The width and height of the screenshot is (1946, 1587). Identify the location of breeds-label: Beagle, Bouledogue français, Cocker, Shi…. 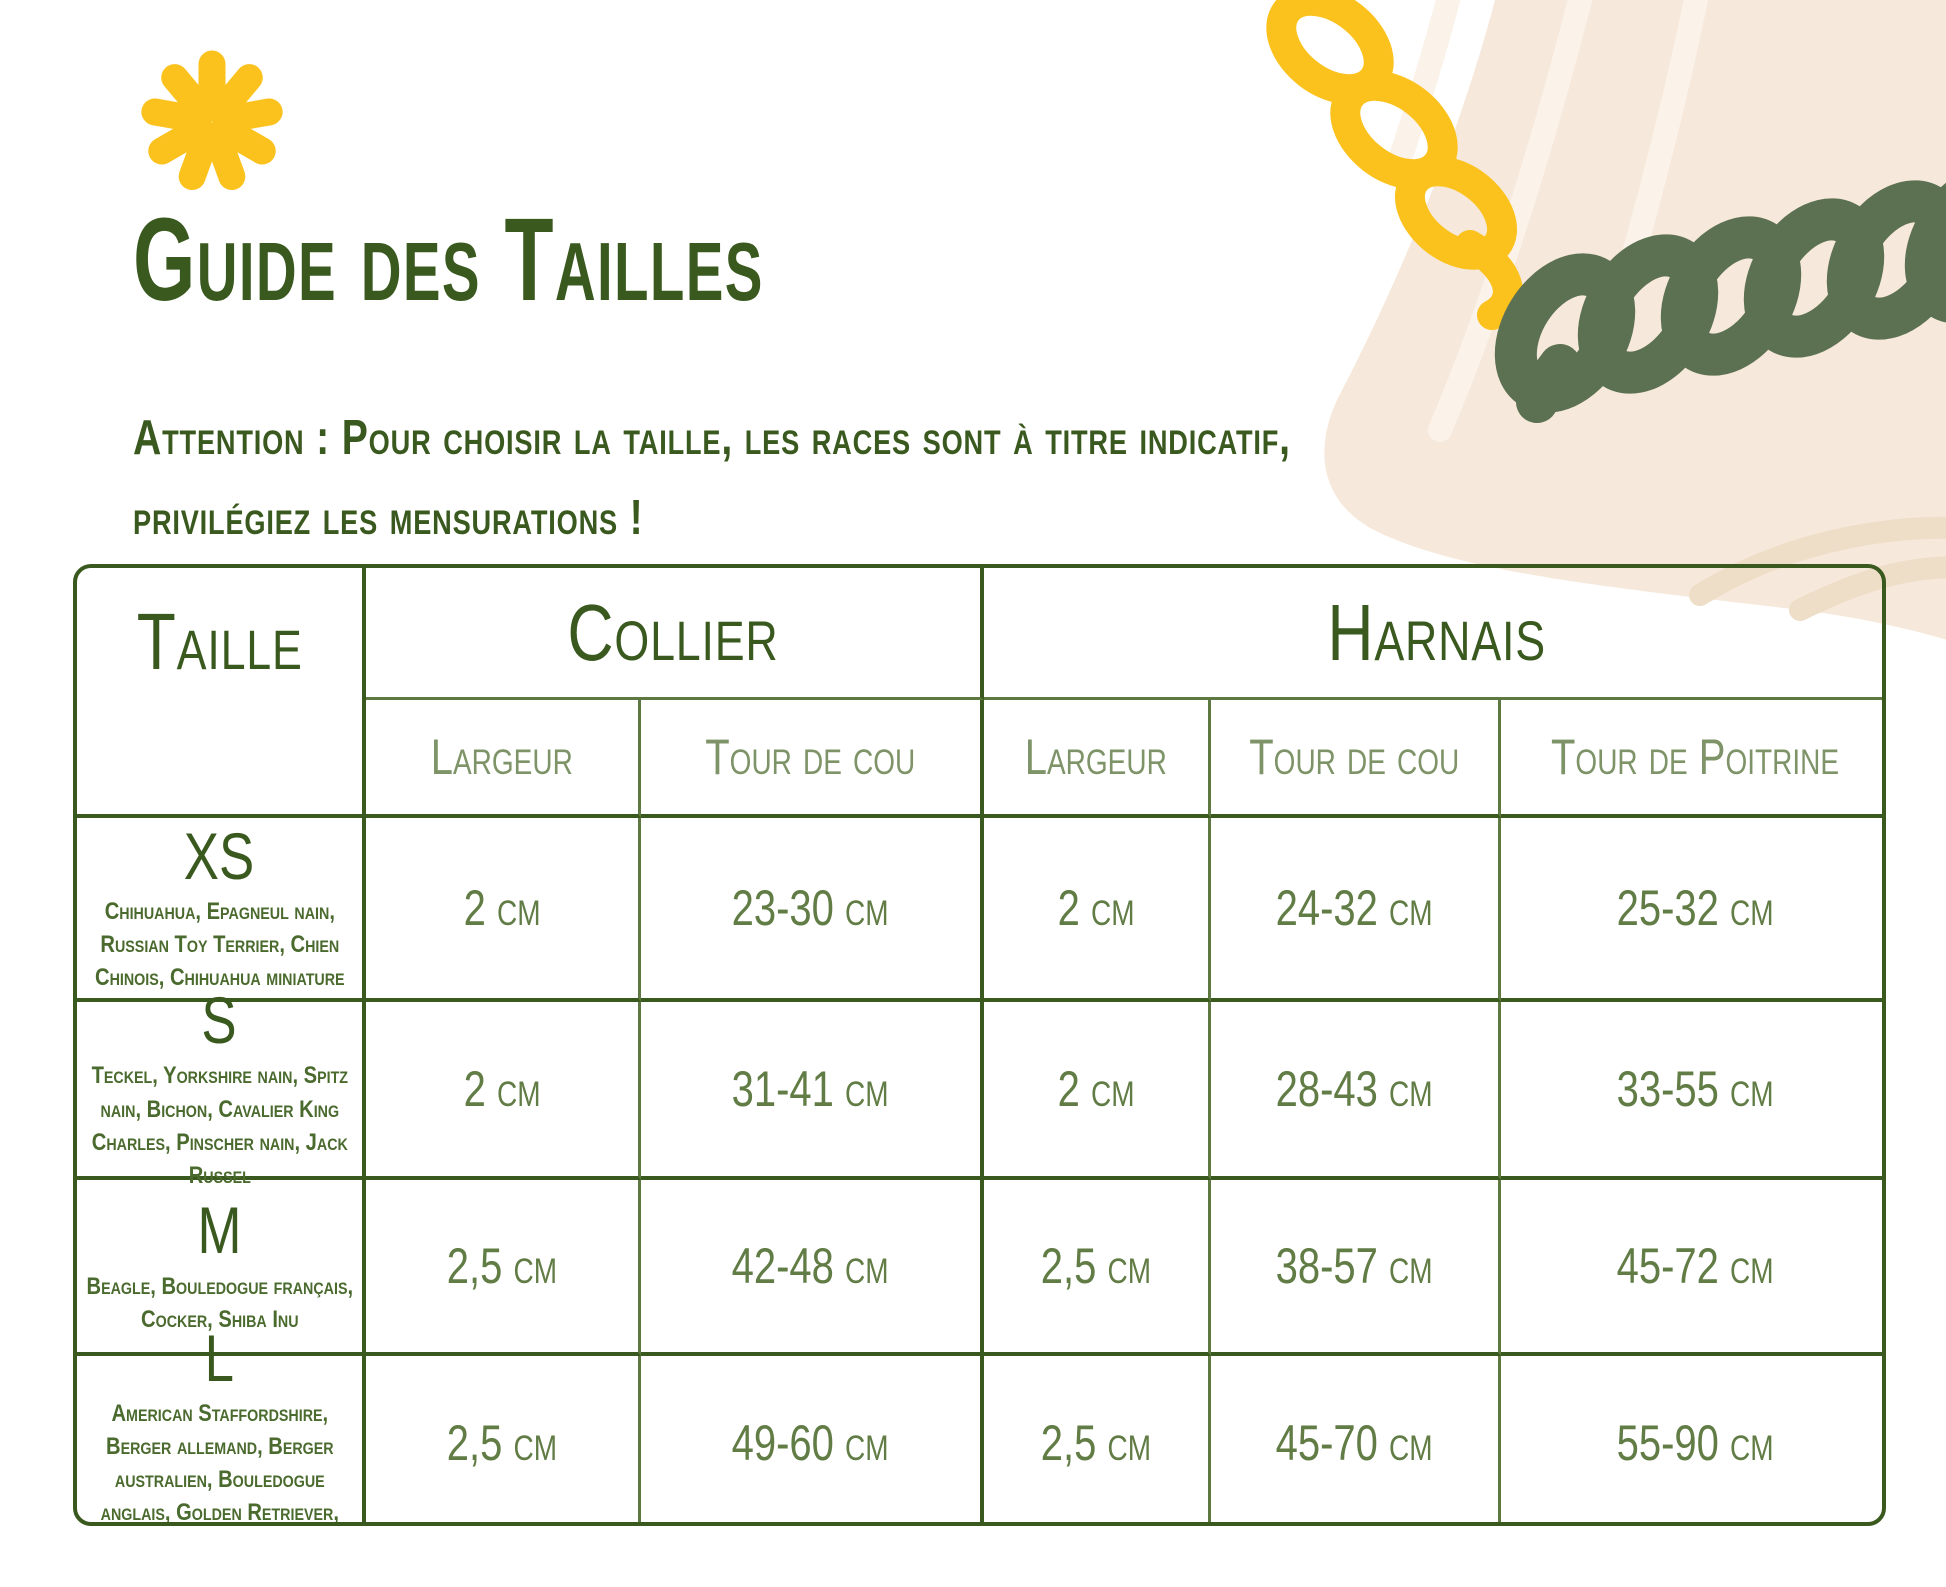
(219, 1302).